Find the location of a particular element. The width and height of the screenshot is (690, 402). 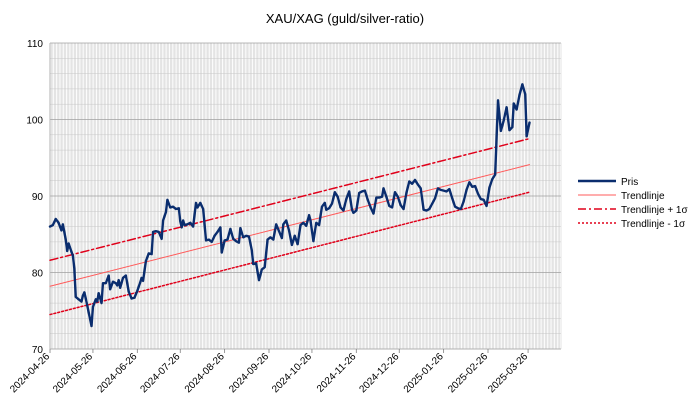

y-tick-label: 110 is located at coordinates (35, 44).